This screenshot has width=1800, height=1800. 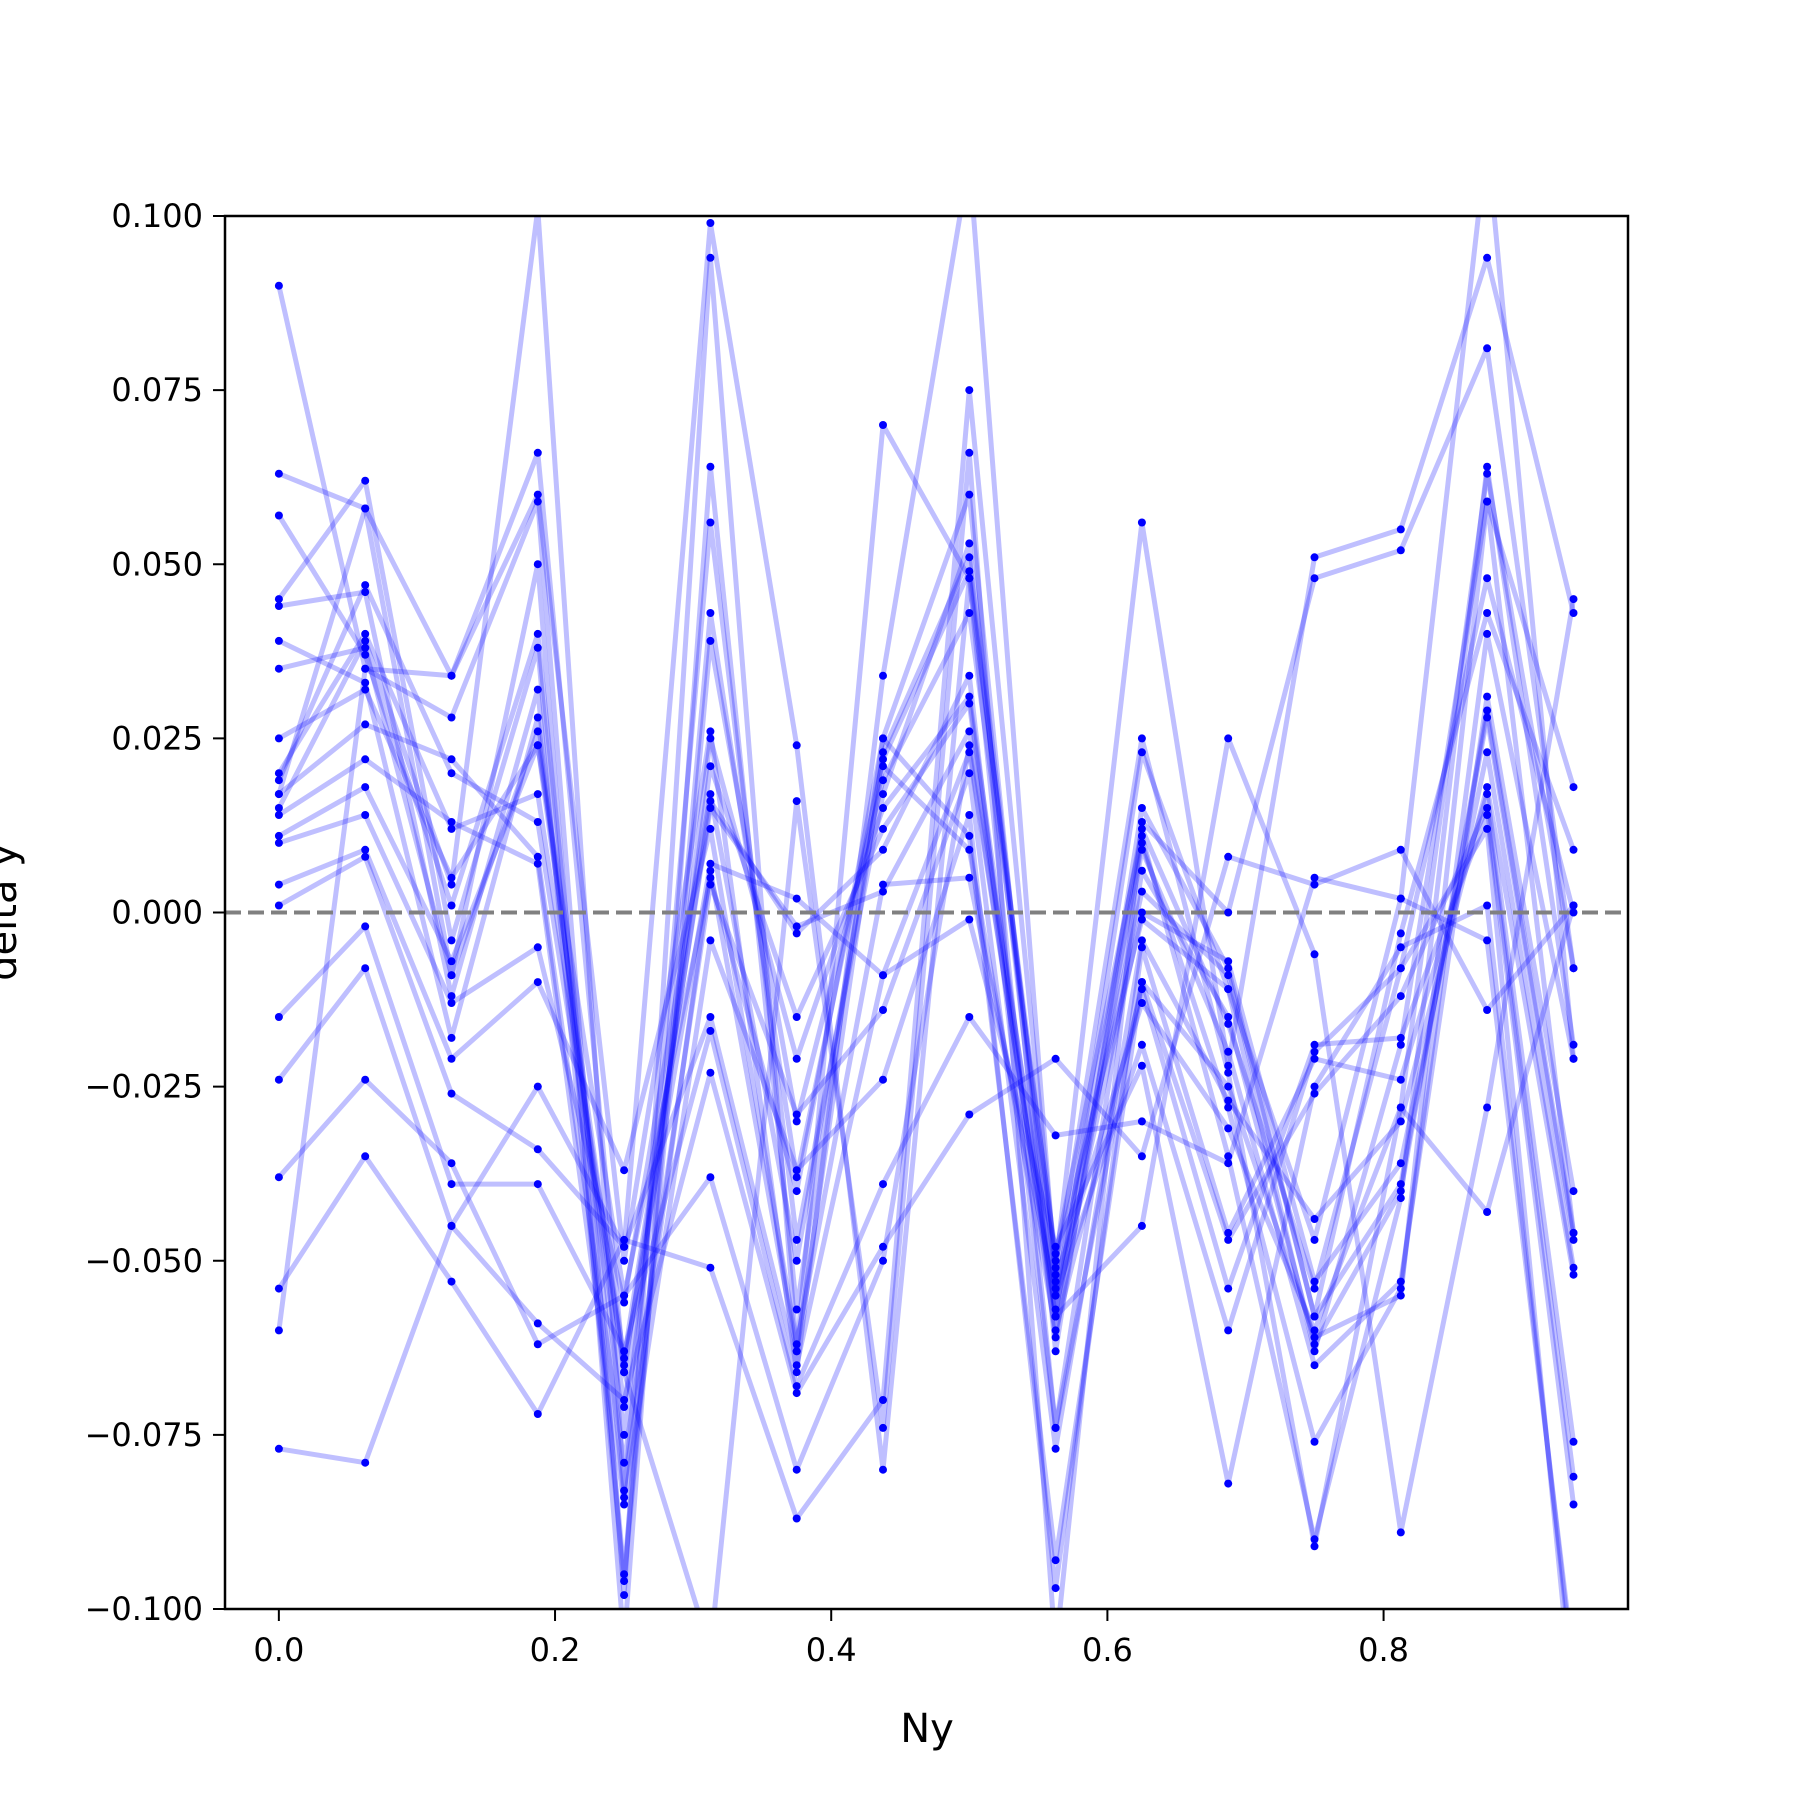 I want to click on y-axis-title: delta y, so click(x=13, y=912).